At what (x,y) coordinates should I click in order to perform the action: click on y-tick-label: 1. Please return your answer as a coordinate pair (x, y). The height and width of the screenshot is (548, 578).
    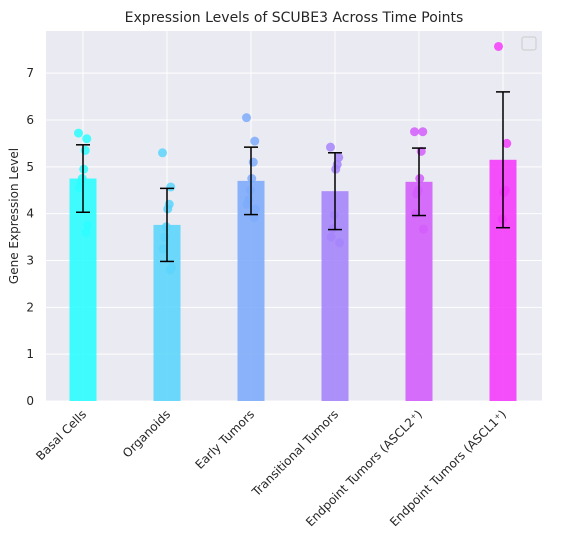
    Looking at the image, I should click on (30, 354).